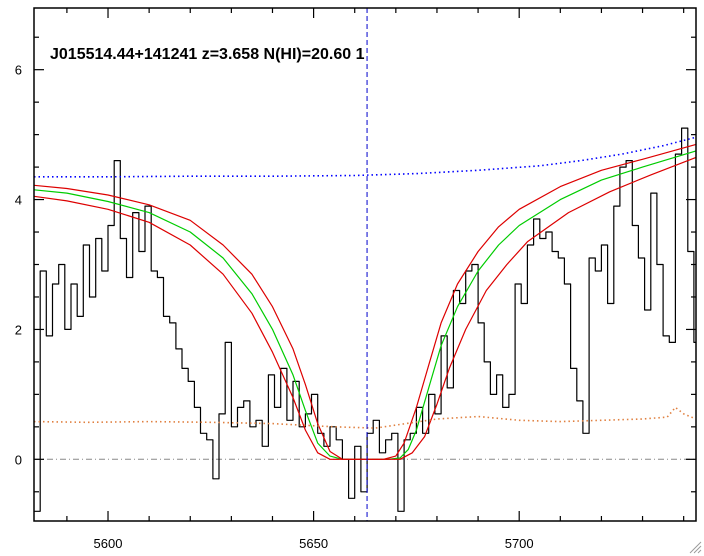 The width and height of the screenshot is (704, 556). What do you see at coordinates (18, 329) in the screenshot?
I see `y-tick-label: 2` at bounding box center [18, 329].